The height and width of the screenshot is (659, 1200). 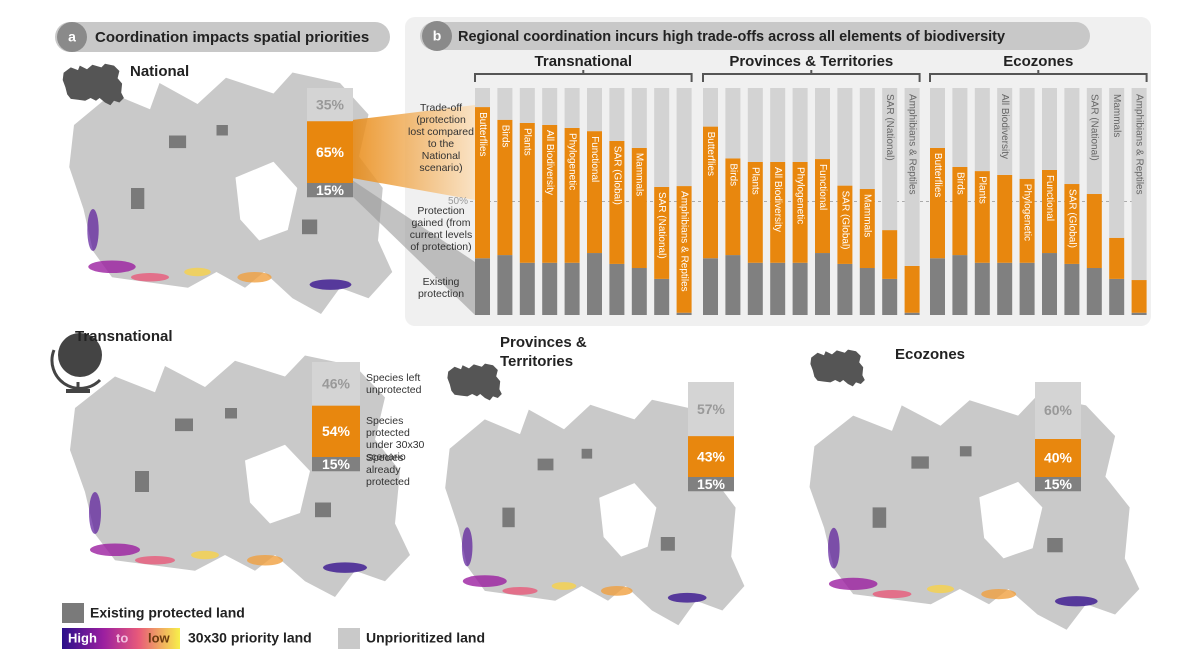 I want to click on panel-letter: b, so click(x=437, y=36).